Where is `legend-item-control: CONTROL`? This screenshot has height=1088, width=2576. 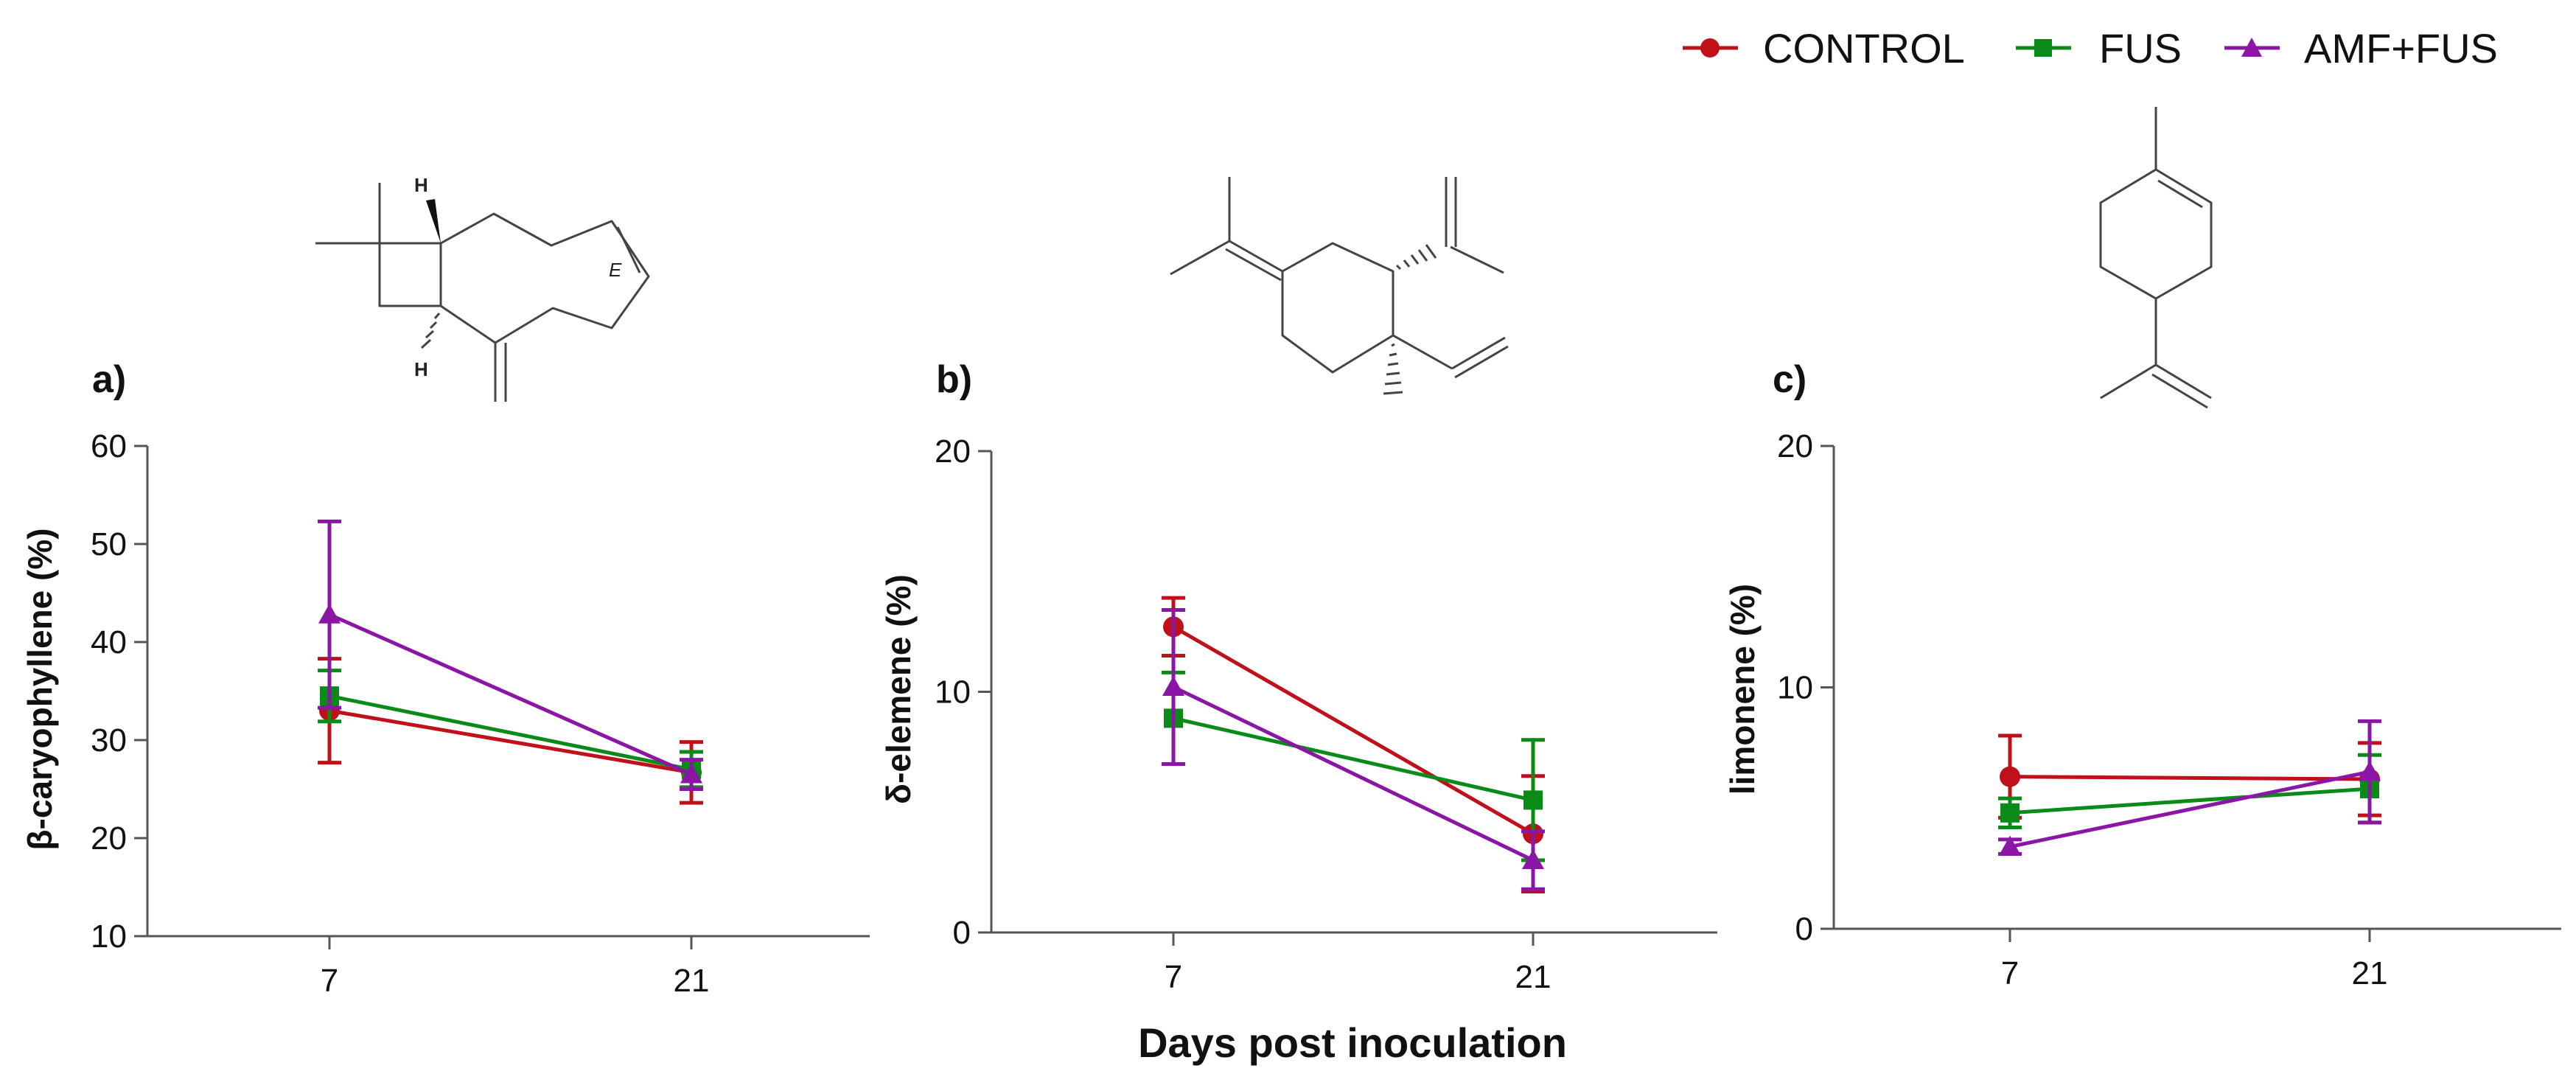 legend-item-control: CONTROL is located at coordinates (1824, 48).